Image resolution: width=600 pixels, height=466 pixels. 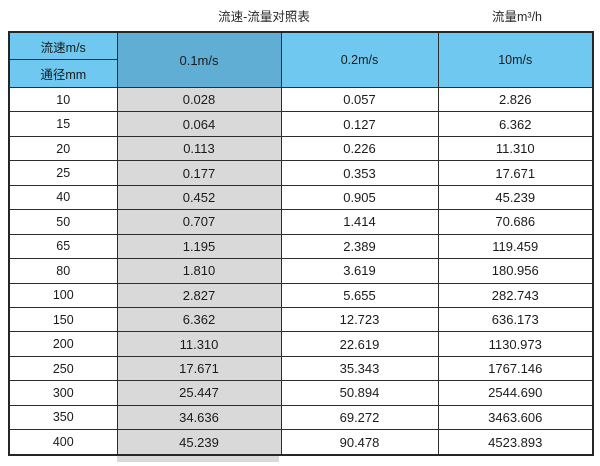 I want to click on value-cell-0-1ms: 6.362, so click(x=199, y=319).